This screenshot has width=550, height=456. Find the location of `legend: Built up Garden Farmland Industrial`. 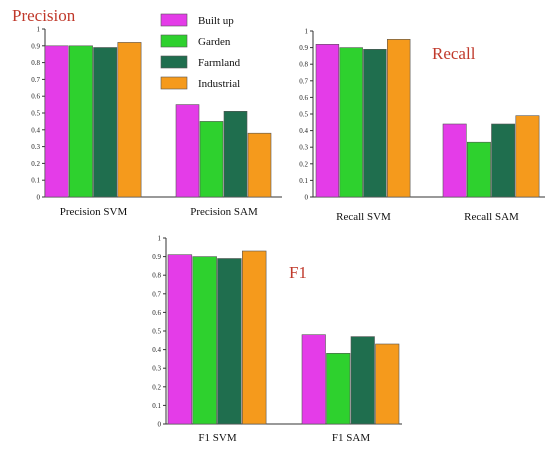

legend: Built up Garden Farmland Industrial is located at coordinates (200, 51).